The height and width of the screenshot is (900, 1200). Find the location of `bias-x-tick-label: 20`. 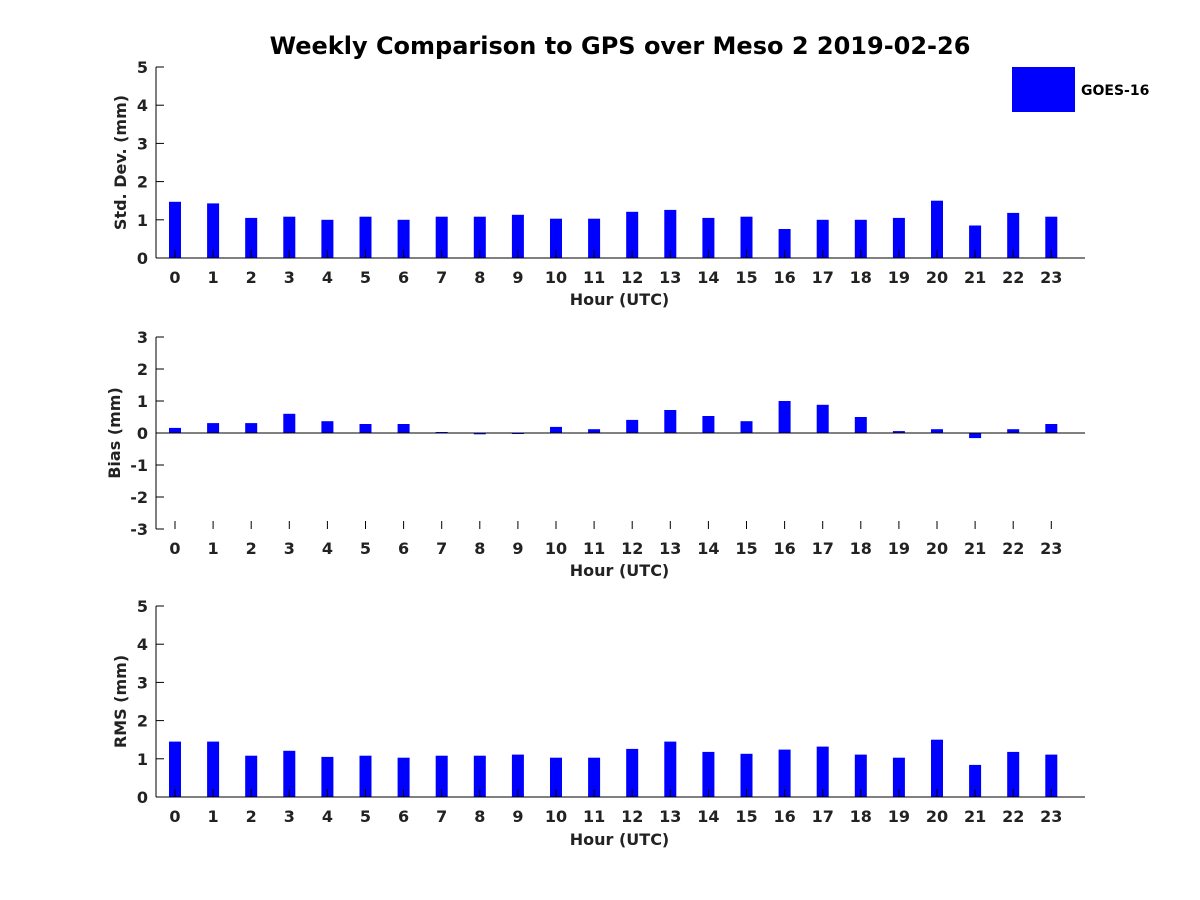

bias-x-tick-label: 20 is located at coordinates (937, 548).